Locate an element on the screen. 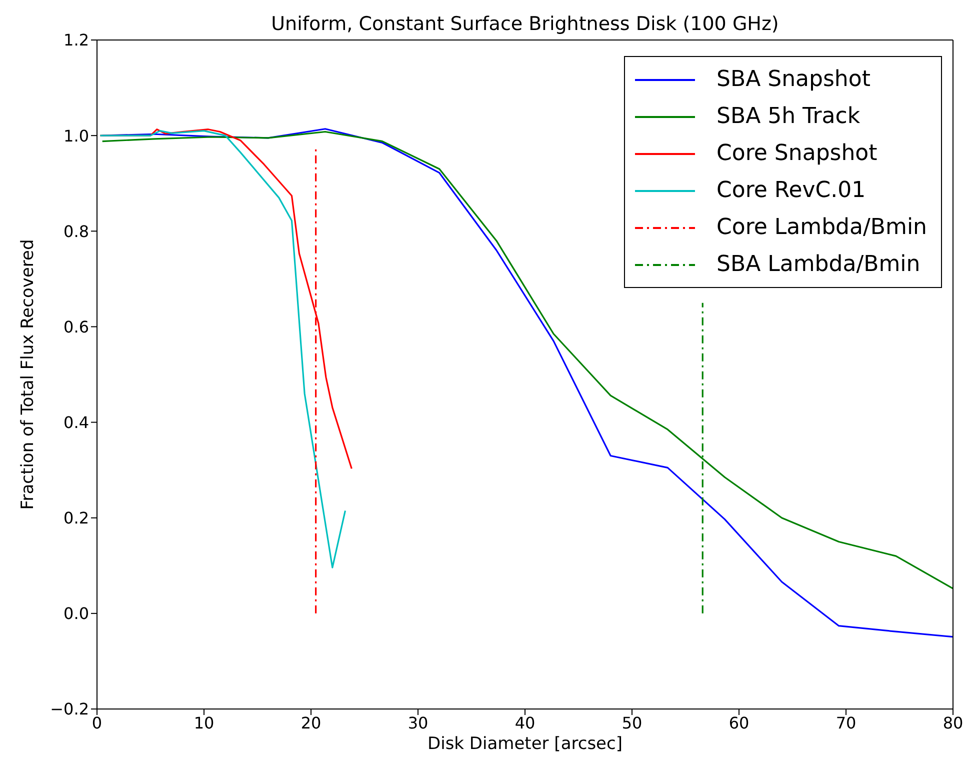  y-tick-label: −0.2 is located at coordinates (69, 709).